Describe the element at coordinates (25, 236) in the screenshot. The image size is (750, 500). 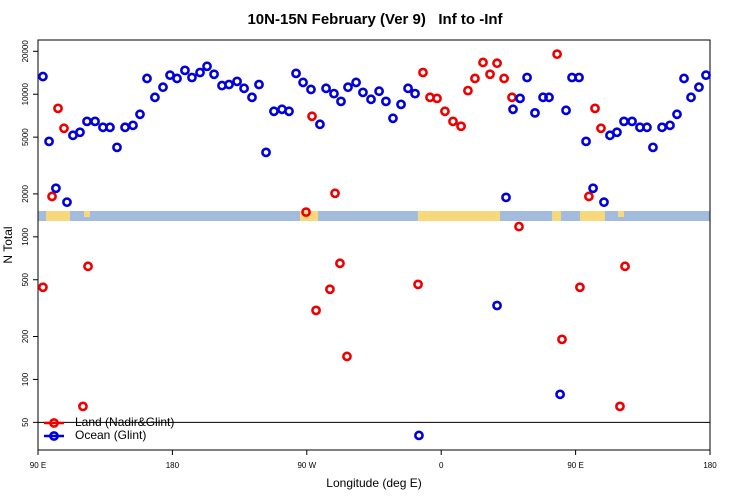
I see `y-tick-label: 1000` at that location.